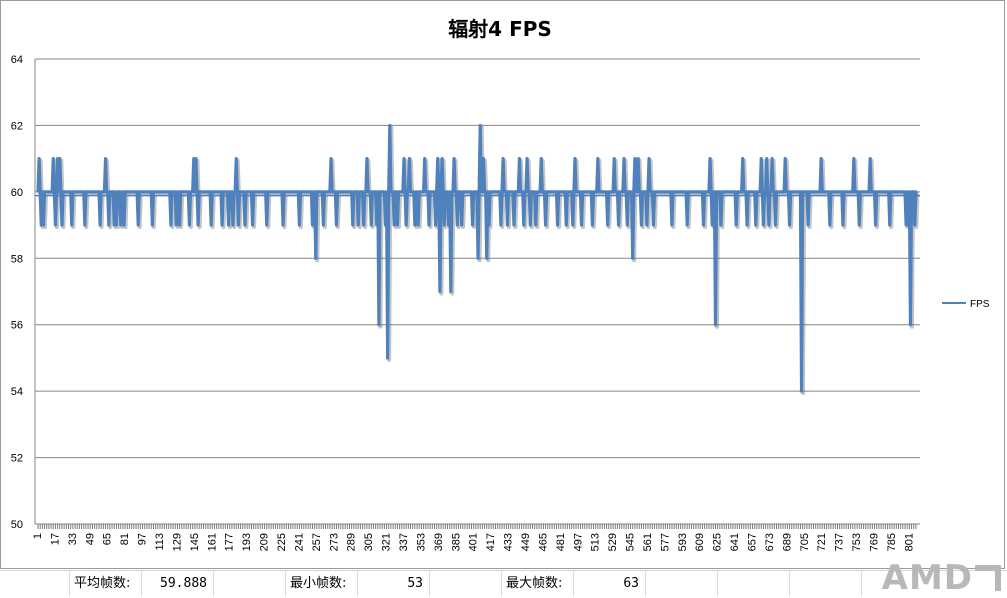 This screenshot has width=1007, height=598. Describe the element at coordinates (17, 126) in the screenshot. I see `y-tick-label: 62` at that location.